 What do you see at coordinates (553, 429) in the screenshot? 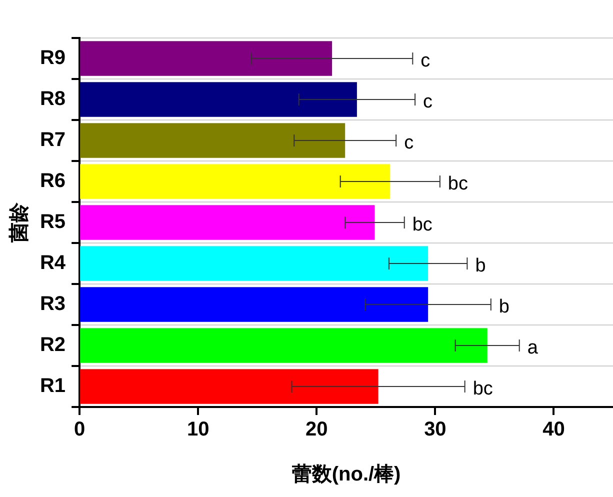
I see `x-tick-label: 40` at bounding box center [553, 429].